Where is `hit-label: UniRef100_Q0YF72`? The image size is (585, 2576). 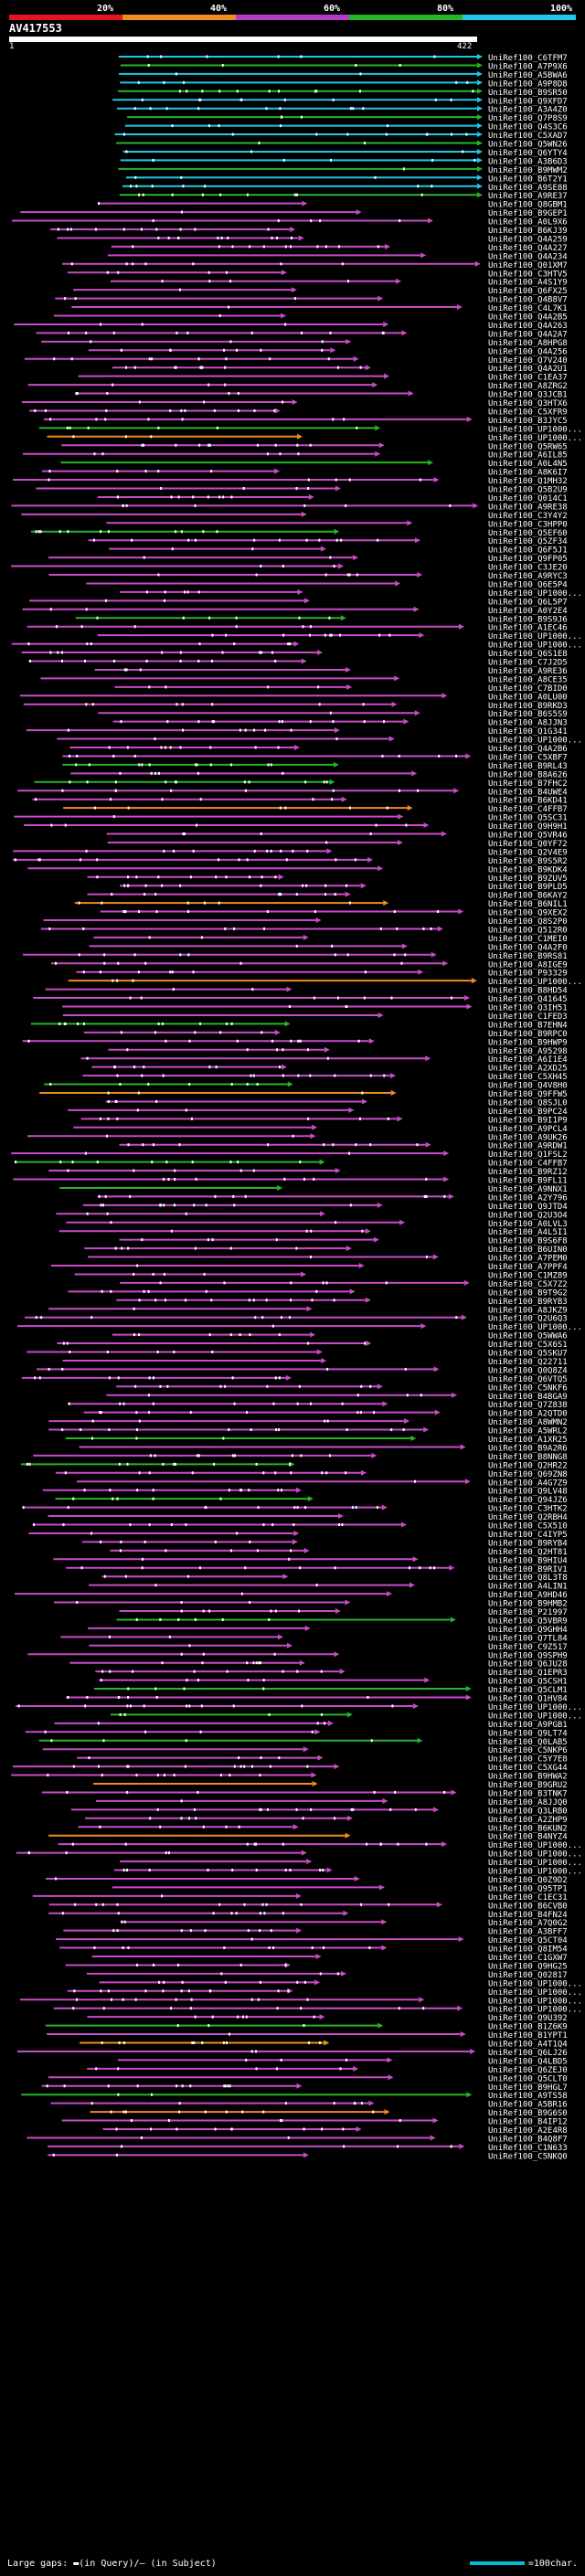 hit-label: UniRef100_Q0YF72 is located at coordinates (528, 844).